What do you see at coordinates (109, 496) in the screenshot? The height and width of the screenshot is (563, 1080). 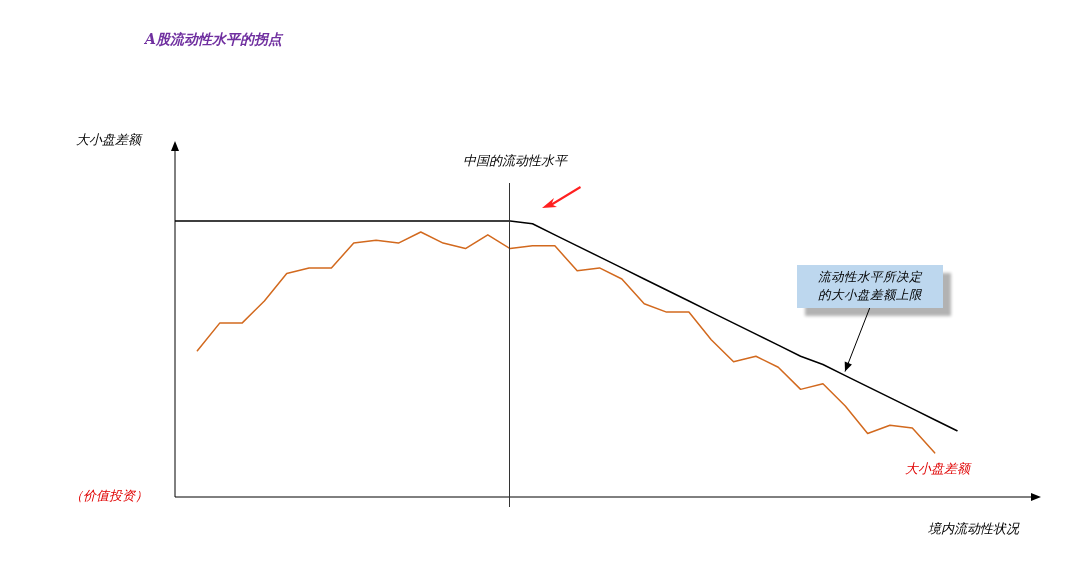 I see `text: （价值投资）` at bounding box center [109, 496].